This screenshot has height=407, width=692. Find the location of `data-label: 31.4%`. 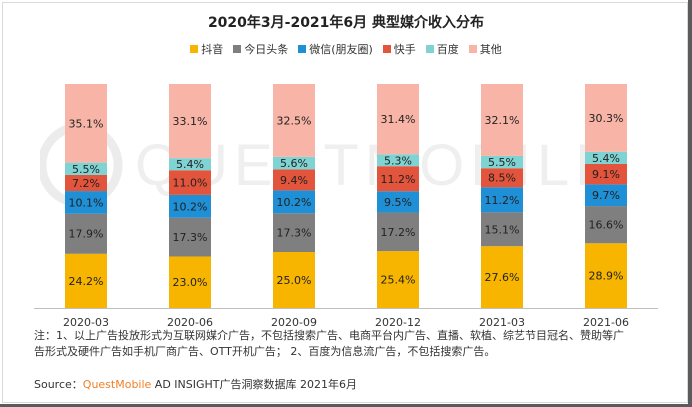

data-label: 31.4% is located at coordinates (398, 119).